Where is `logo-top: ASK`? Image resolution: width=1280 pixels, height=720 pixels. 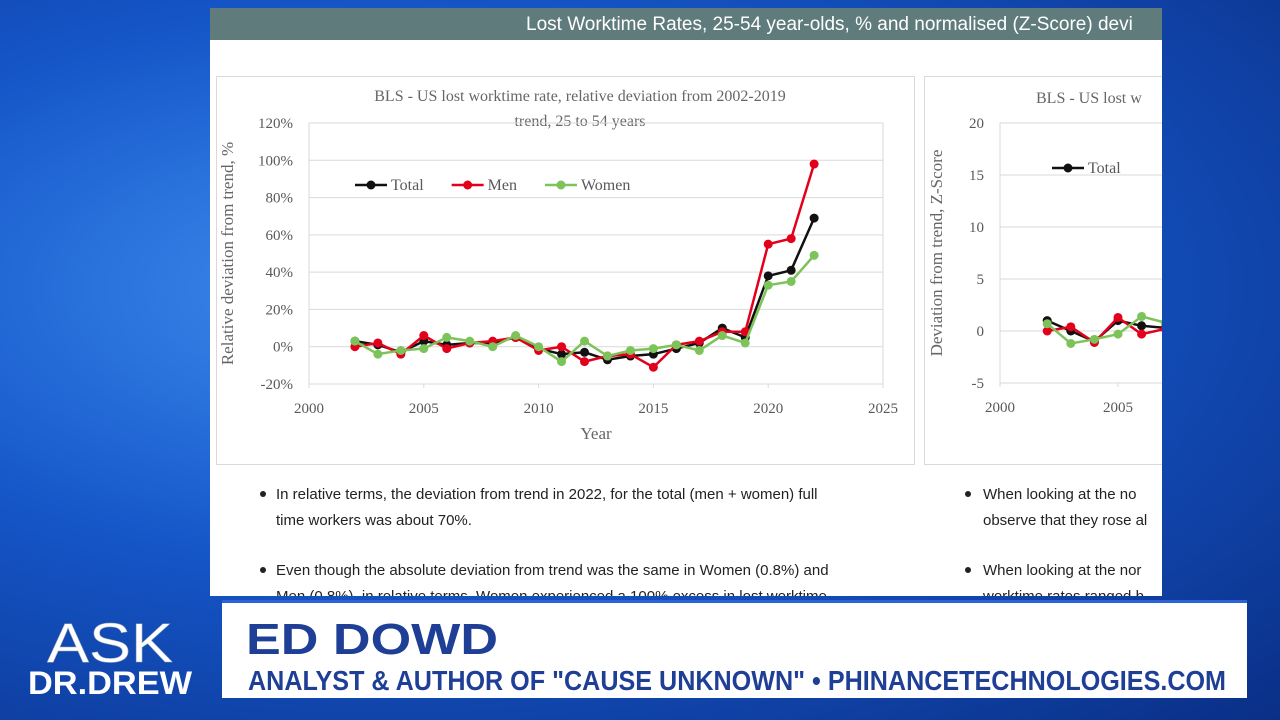 logo-top: ASK is located at coordinates (110, 642).